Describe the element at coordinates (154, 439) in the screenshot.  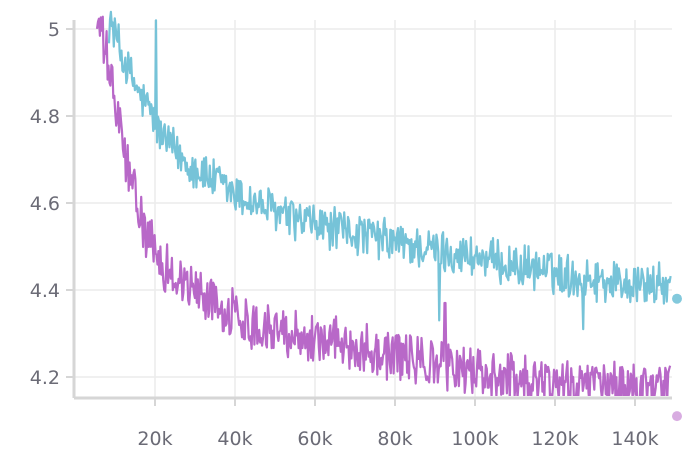
I see `x-tick-label: 20k` at that location.